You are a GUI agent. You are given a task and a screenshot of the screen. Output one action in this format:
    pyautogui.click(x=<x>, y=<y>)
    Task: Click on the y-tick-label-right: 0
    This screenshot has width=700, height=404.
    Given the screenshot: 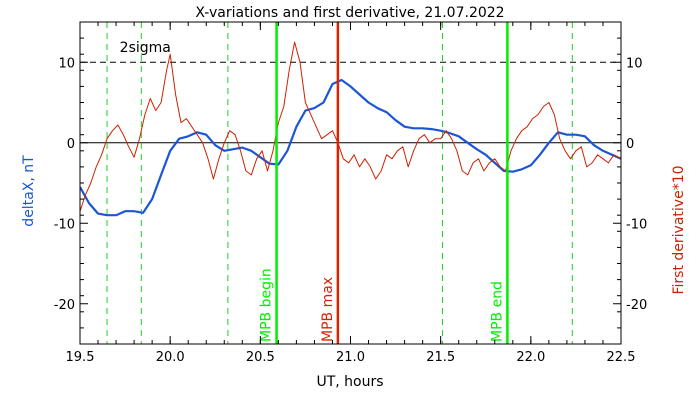 What is the action you would take?
    pyautogui.click(x=630, y=144)
    